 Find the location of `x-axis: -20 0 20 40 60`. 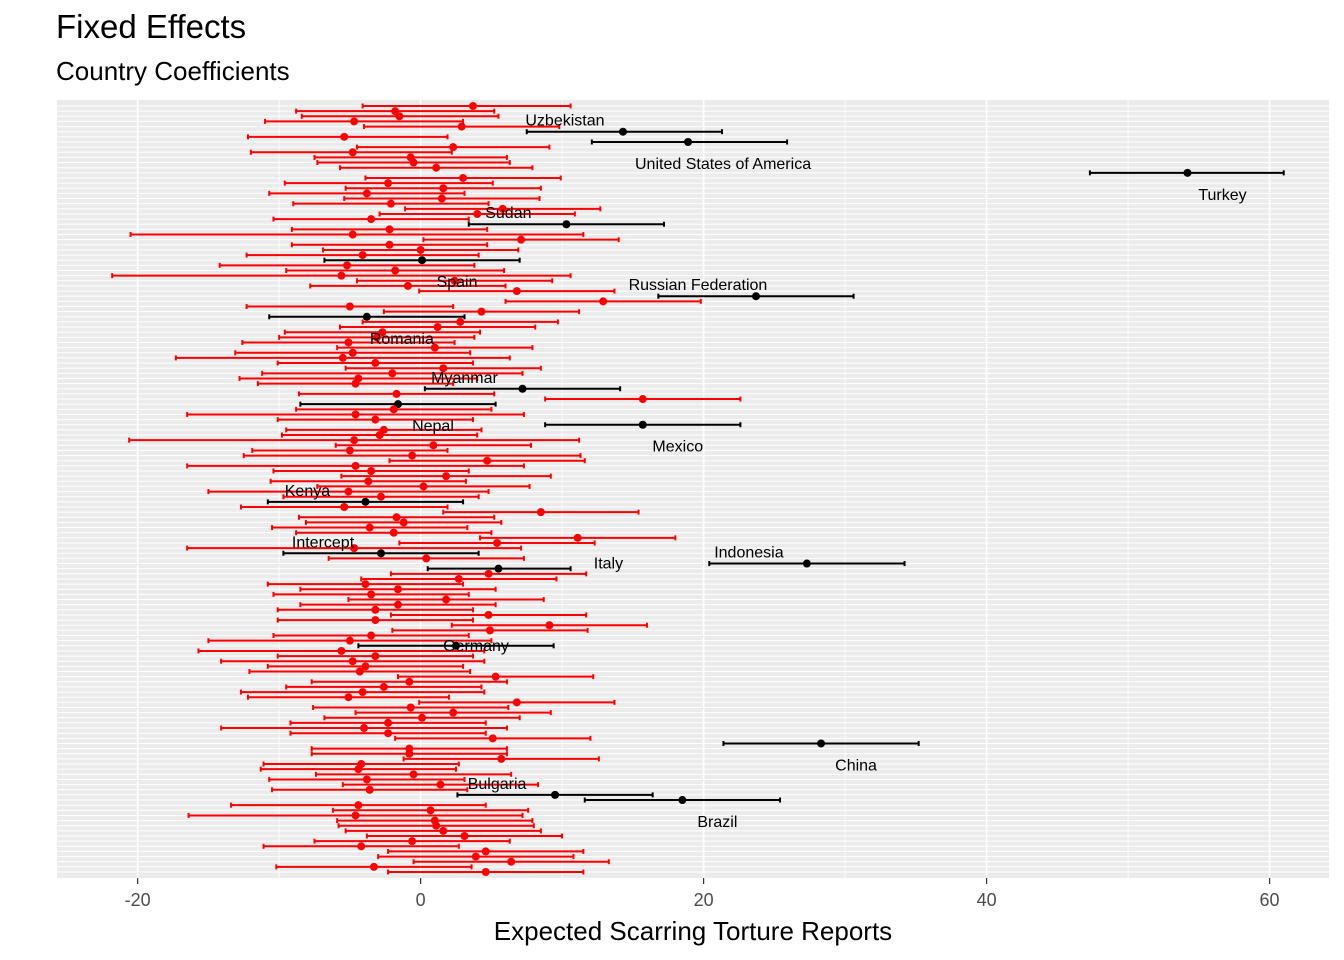

x-axis: -20 0 20 40 60 is located at coordinates (702, 894).